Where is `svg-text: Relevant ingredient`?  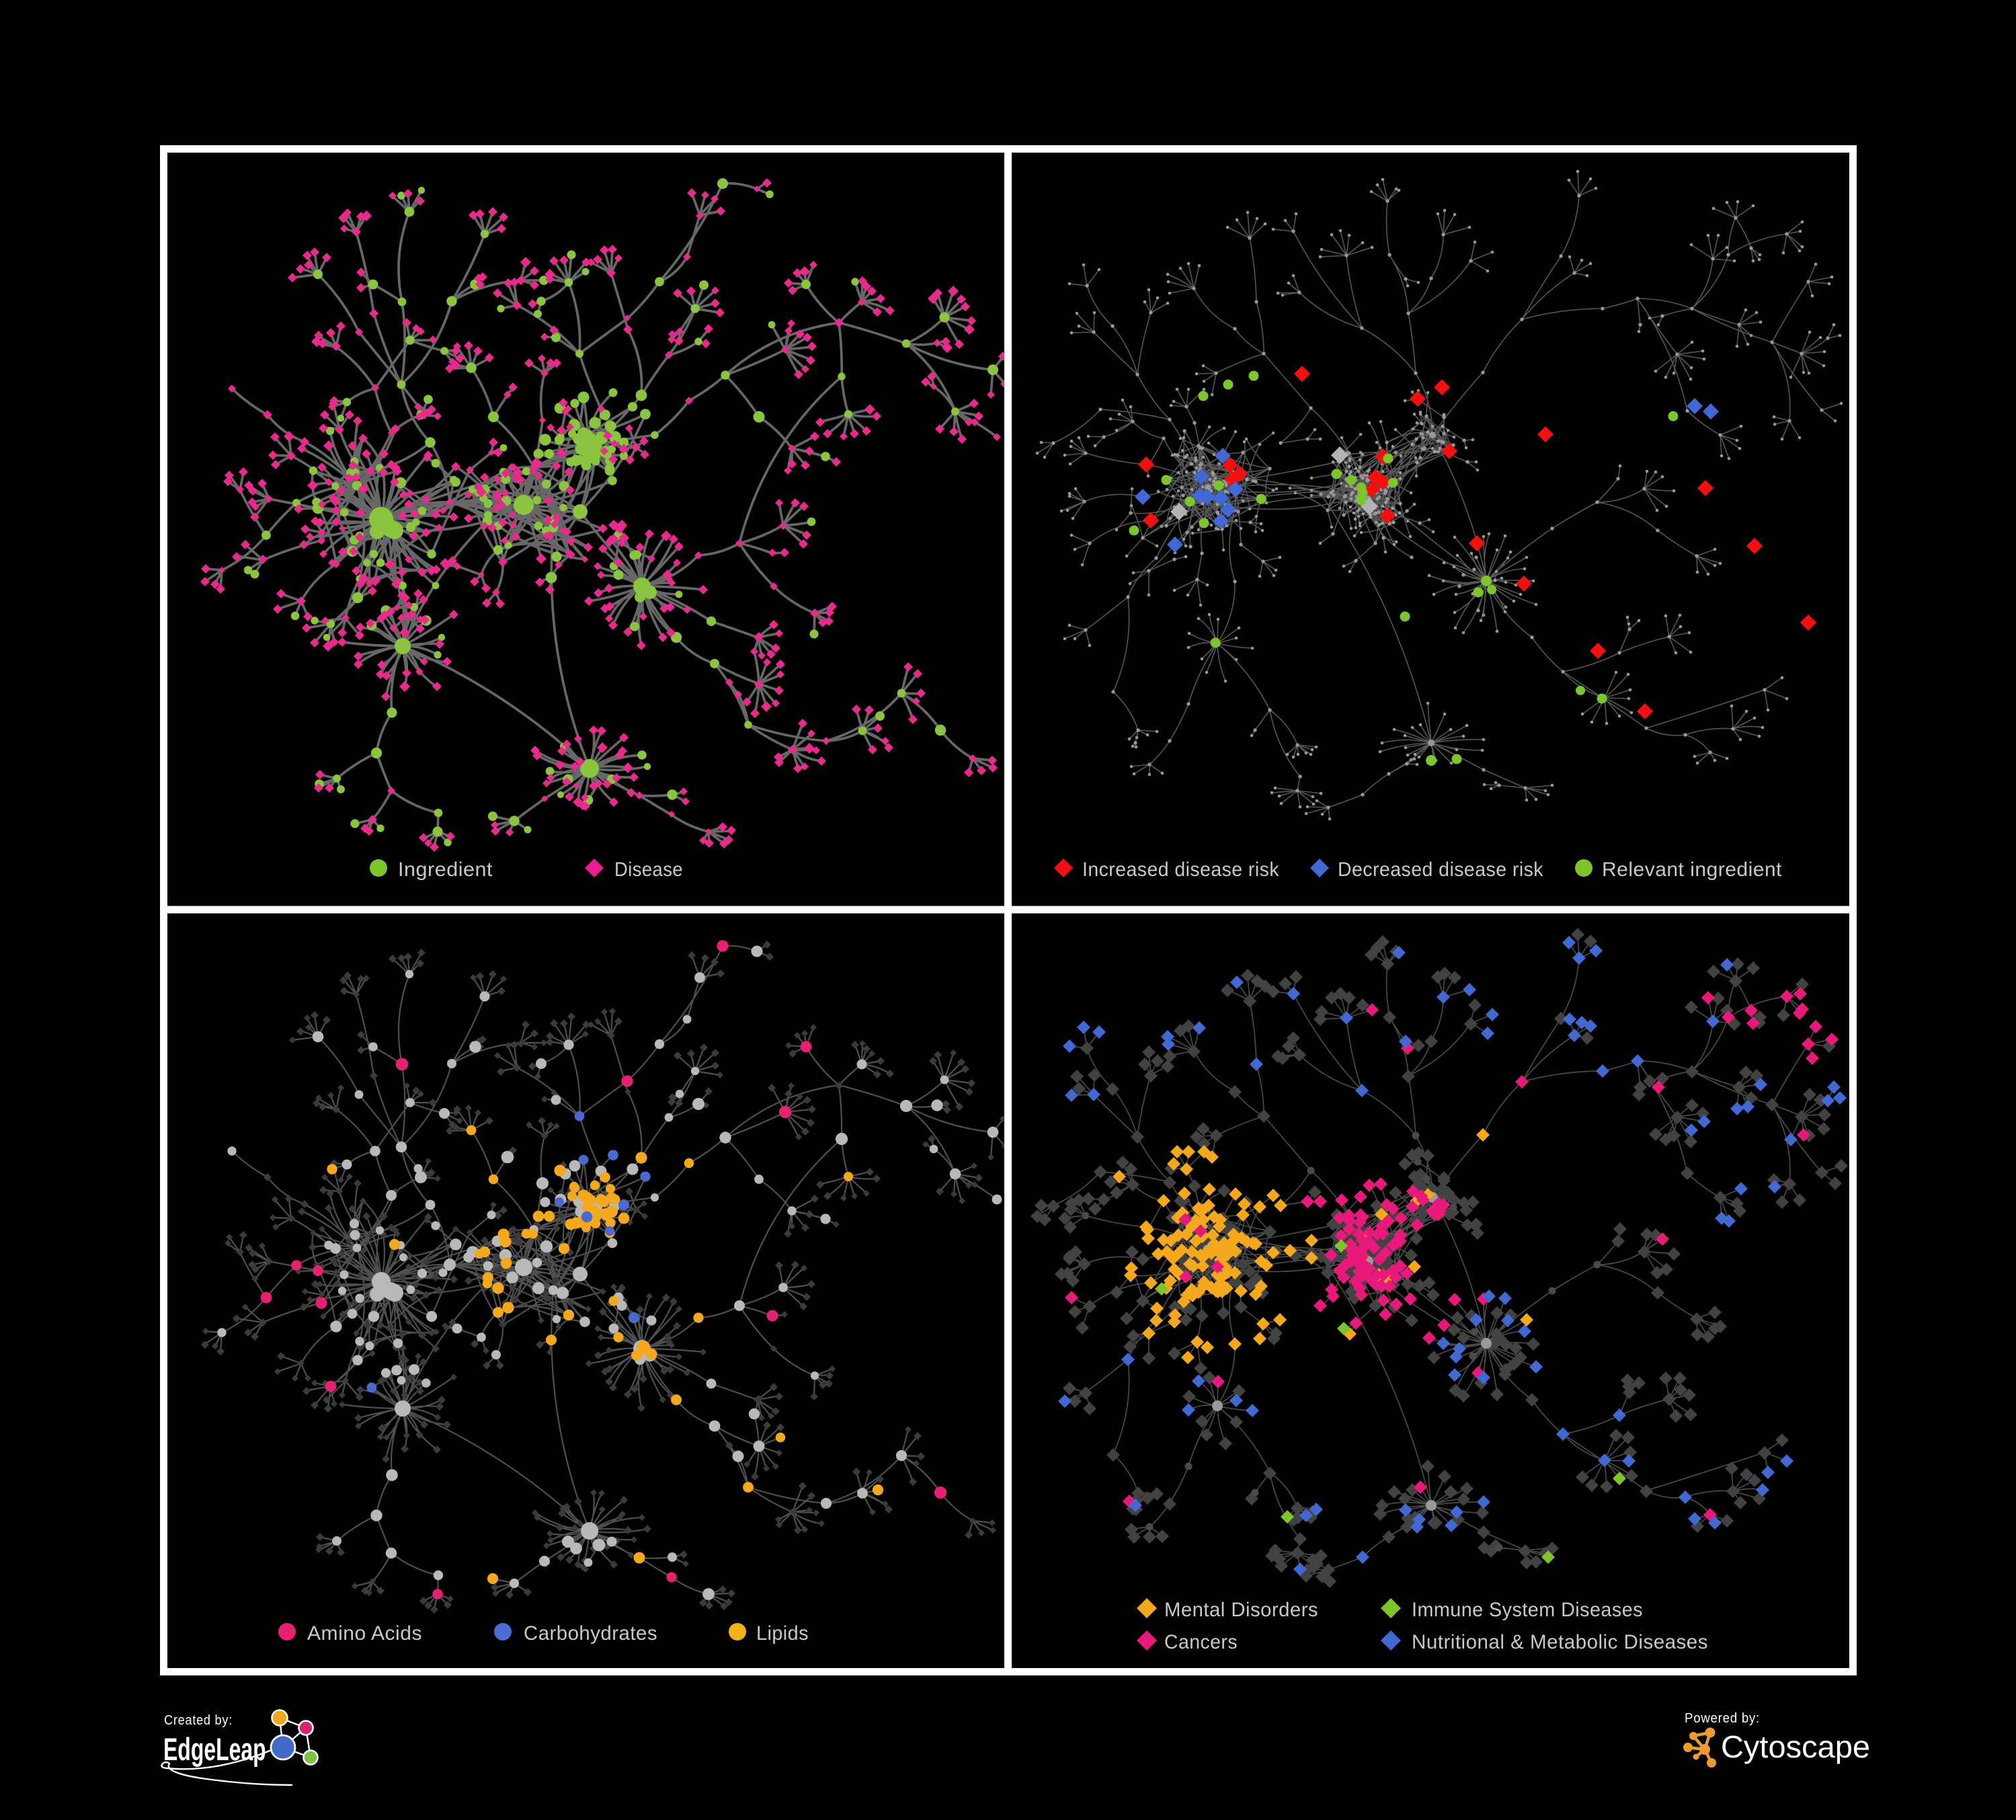 svg-text: Relevant ingredient is located at coordinates (1692, 870).